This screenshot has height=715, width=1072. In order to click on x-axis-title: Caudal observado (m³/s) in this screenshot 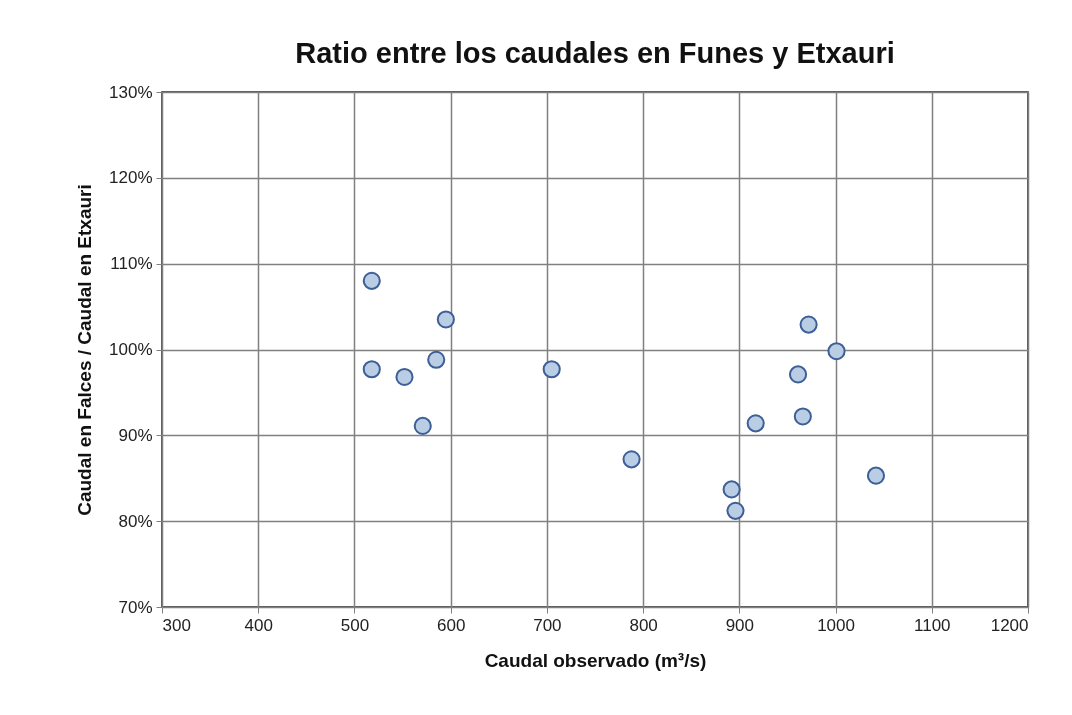, I will do `click(595, 660)`.